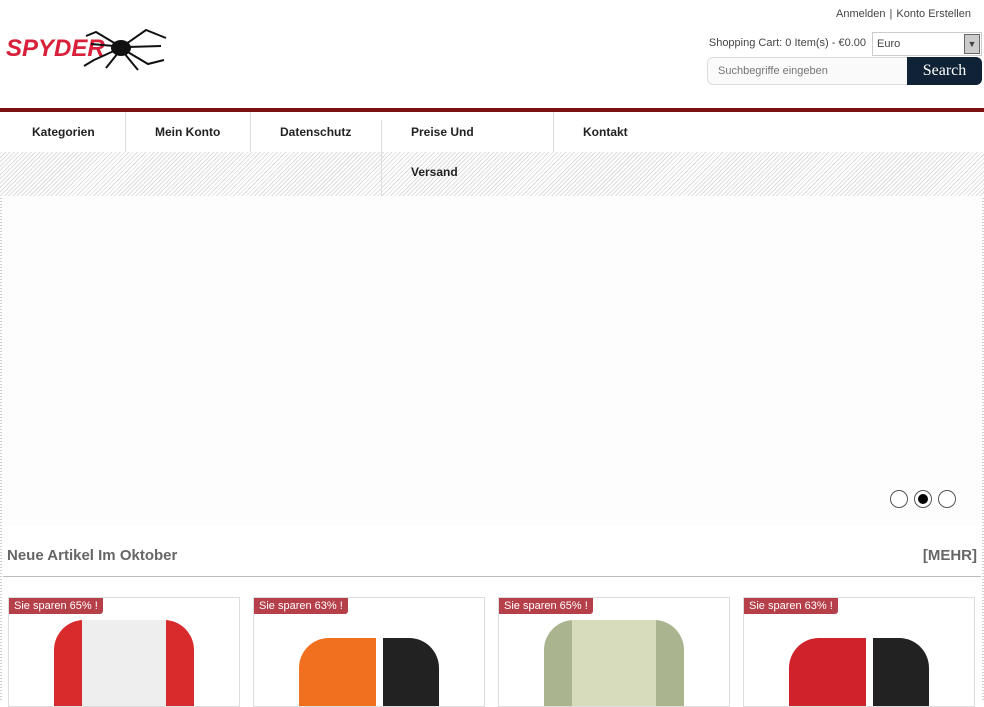 The width and height of the screenshot is (984, 707). Describe the element at coordinates (787, 43) in the screenshot. I see `shopping-cart-link: Shopping Cart: 0 Item(s) - €0.00` at that location.